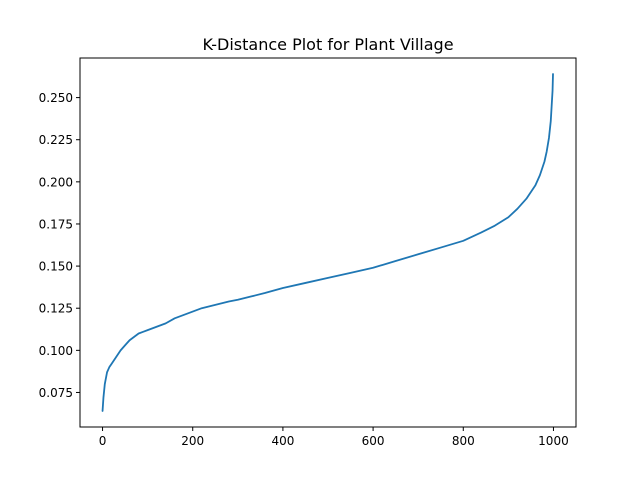  I want to click on y-tick-label: 0.125, so click(56, 309).